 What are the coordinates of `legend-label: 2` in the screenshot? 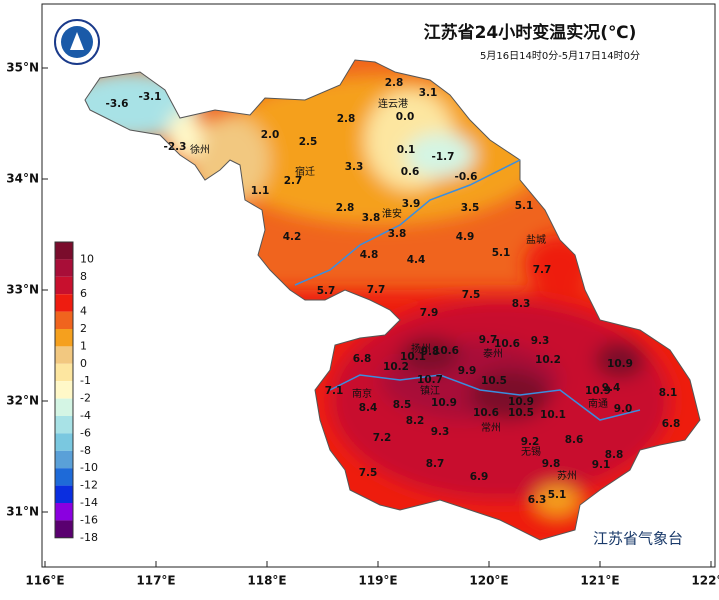 It's located at (83, 328).